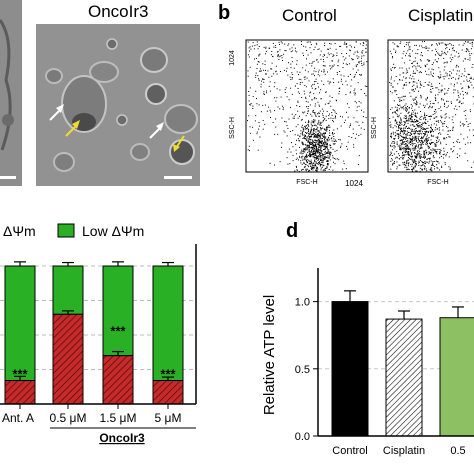  What do you see at coordinates (374, 128) in the screenshot?
I see `y-axis-label-cisplatin: SSC-H` at bounding box center [374, 128].